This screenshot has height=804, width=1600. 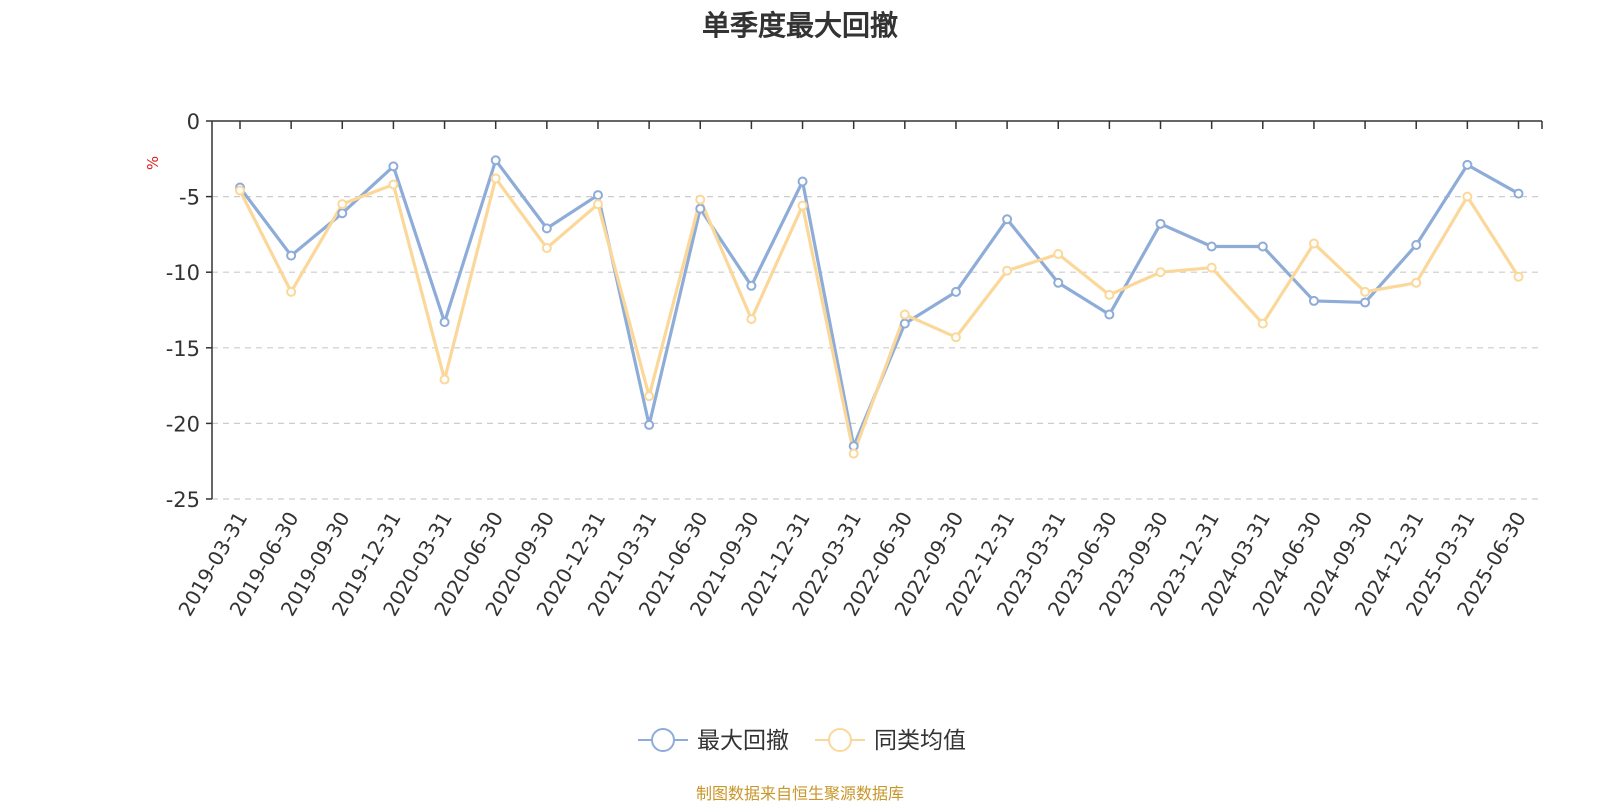 What do you see at coordinates (193, 122) in the screenshot?
I see `y-tick-label: 0` at bounding box center [193, 122].